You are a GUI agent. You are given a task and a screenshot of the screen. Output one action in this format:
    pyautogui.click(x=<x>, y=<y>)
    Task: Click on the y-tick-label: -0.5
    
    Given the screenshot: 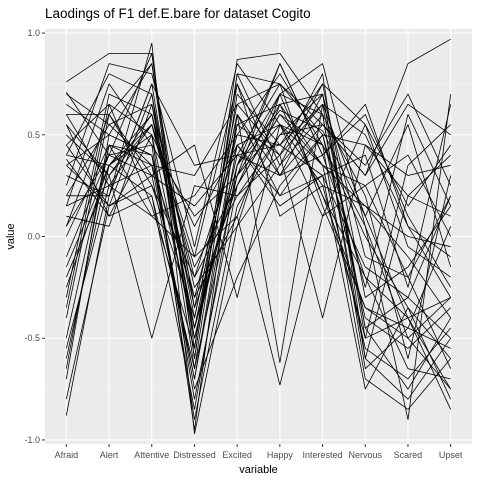 What is the action you would take?
    pyautogui.click(x=32, y=338)
    